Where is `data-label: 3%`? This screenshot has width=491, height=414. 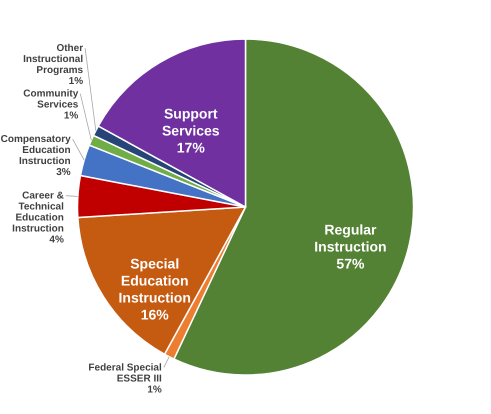
data-label: 3% is located at coordinates (63, 172).